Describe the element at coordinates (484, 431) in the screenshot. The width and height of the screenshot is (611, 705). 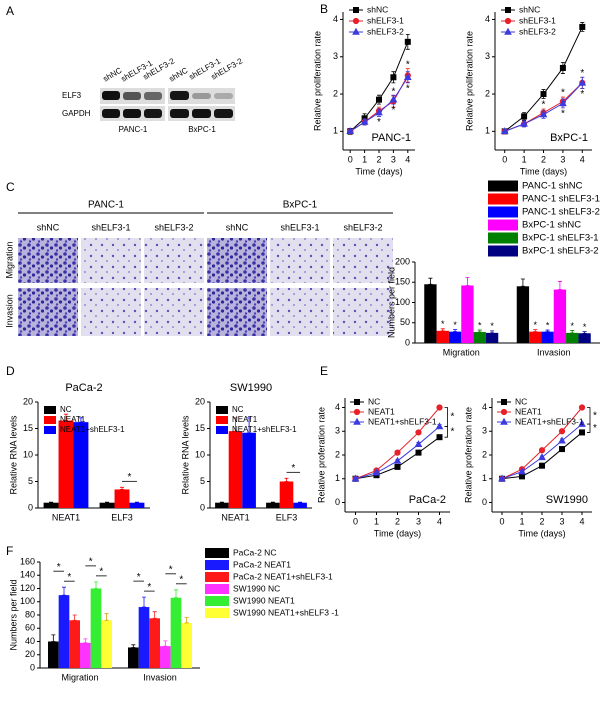
I see `y-tick-label: 3` at that location.